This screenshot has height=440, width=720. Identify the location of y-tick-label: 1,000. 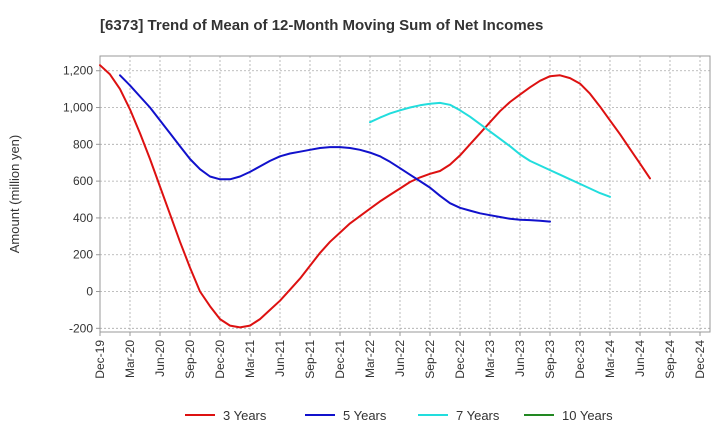
(78, 108).